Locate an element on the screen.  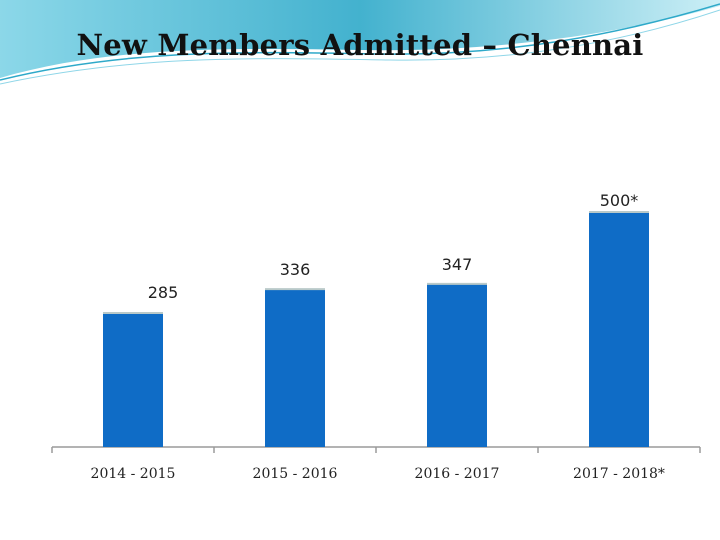
data-label: 500* is located at coordinates (619, 200).